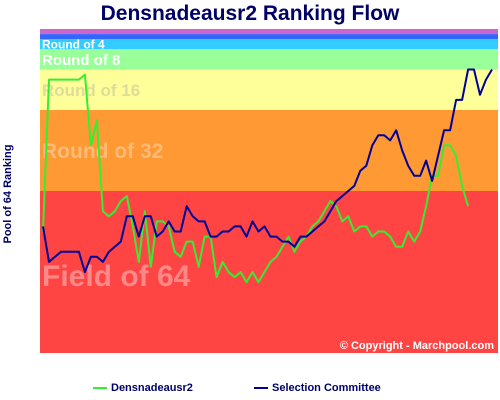 The image size is (500, 400). Describe the element at coordinates (73, 45) in the screenshot. I see `zone-label-round-of-4: Round of 4` at that location.